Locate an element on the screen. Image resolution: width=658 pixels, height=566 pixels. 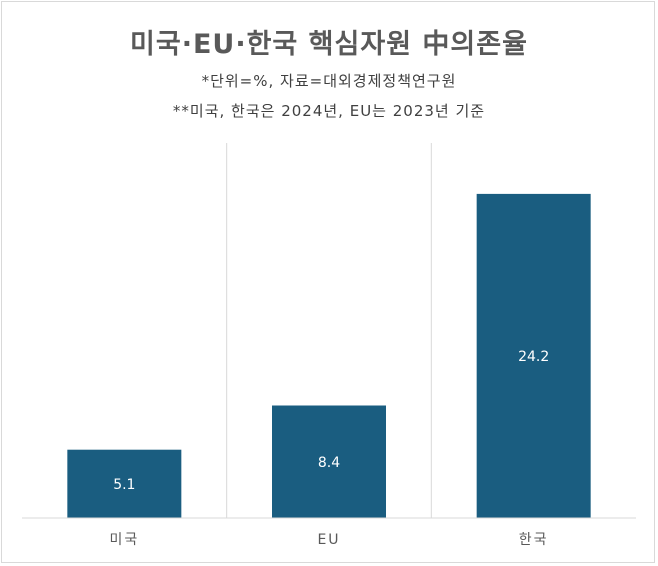
bar-value-label: 8.4 is located at coordinates (329, 463).